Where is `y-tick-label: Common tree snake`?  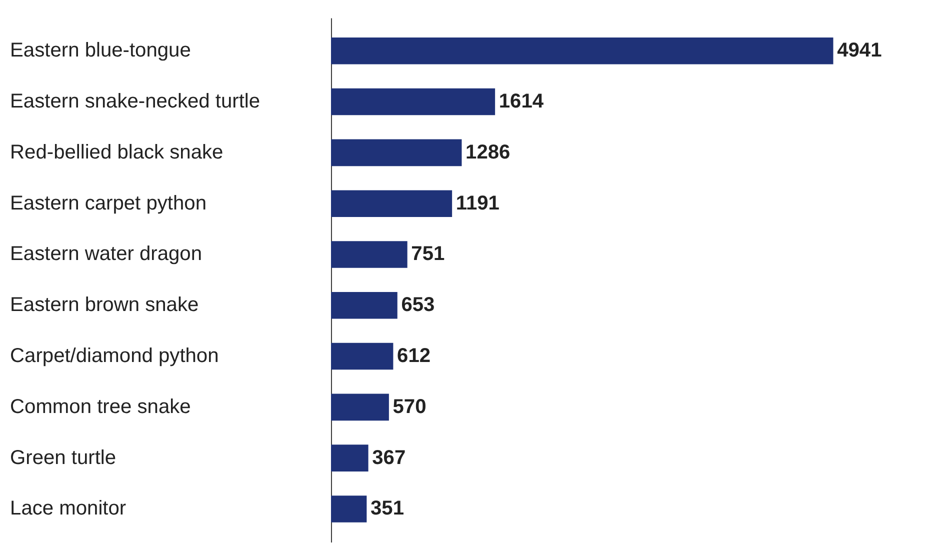 y-tick-label: Common tree snake is located at coordinates (100, 407).